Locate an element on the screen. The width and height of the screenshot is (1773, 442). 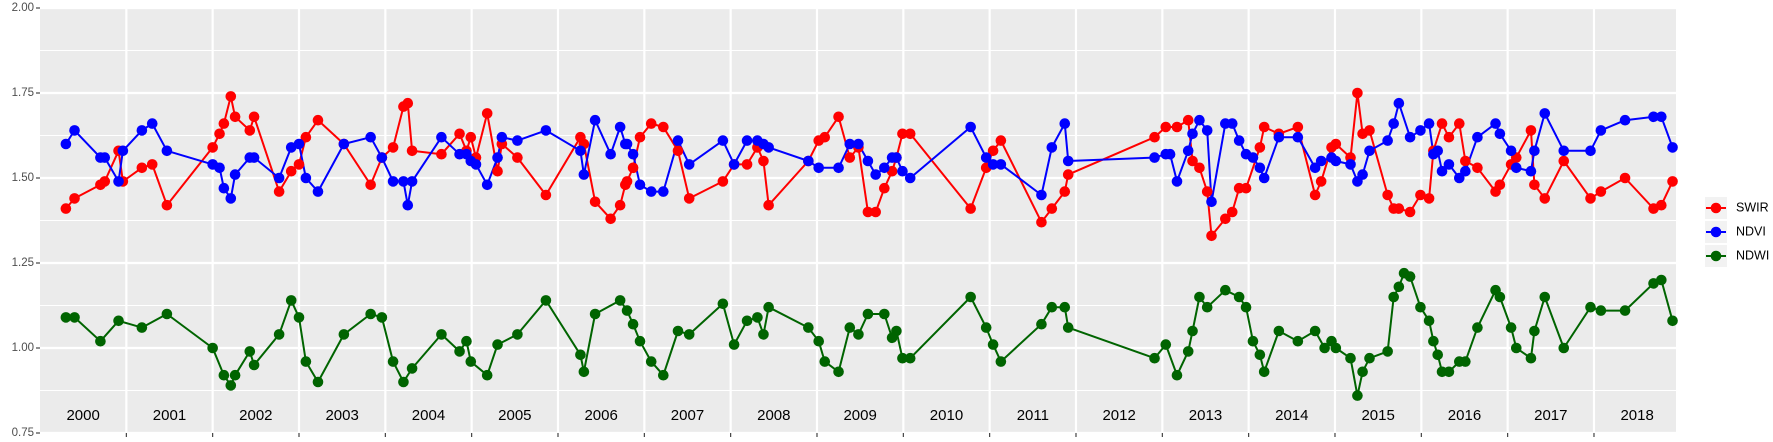
legend-label: NDVI is located at coordinates (1751, 231).